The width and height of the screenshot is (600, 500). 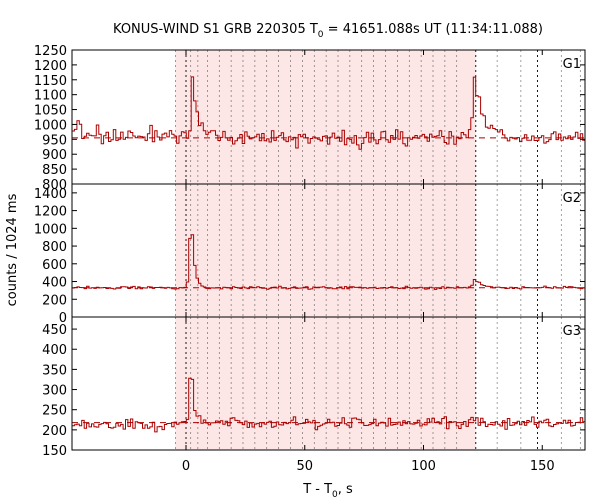 I want to click on y-tick-label: 250, so click(x=54, y=411).